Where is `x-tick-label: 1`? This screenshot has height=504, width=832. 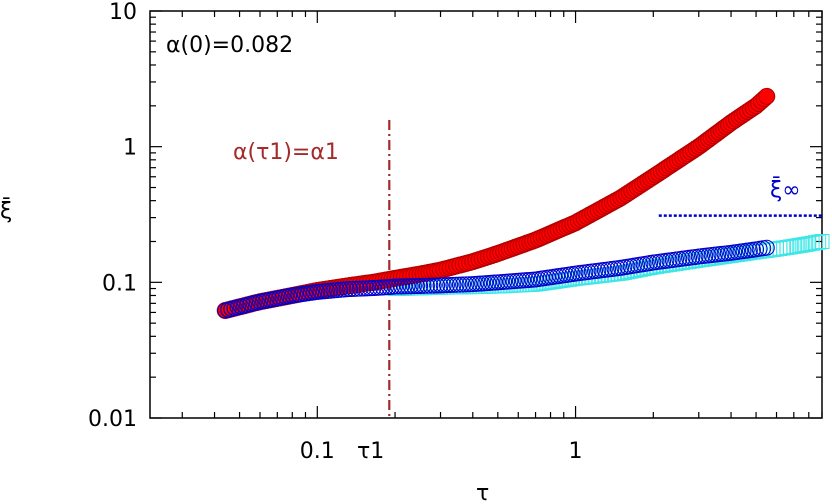
x-tick-label: 1 is located at coordinates (576, 451).